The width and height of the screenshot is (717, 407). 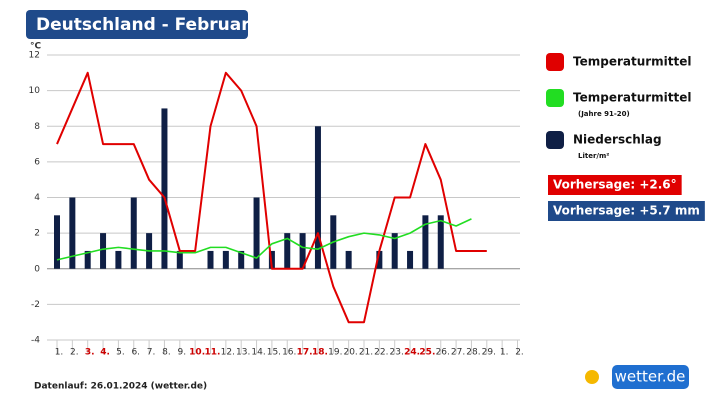 What do you see at coordinates (397, 353) in the screenshot?
I see `x-tick-label: 23.` at bounding box center [397, 353].